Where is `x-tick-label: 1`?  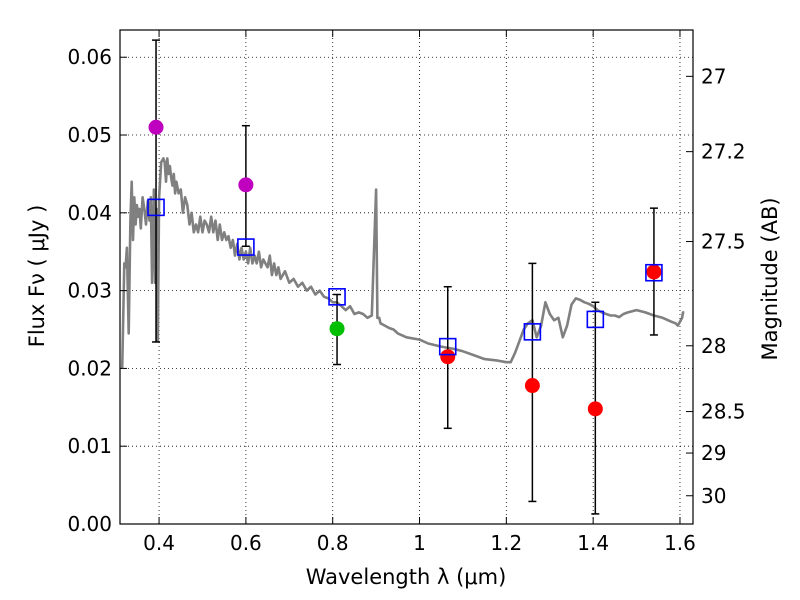 x-tick-label: 1 is located at coordinates (419, 543).